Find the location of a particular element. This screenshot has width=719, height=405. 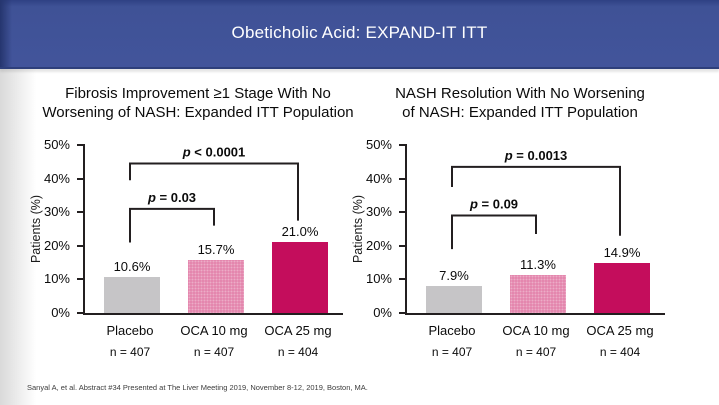

bar-value-label: 14.9% is located at coordinates (622, 252).